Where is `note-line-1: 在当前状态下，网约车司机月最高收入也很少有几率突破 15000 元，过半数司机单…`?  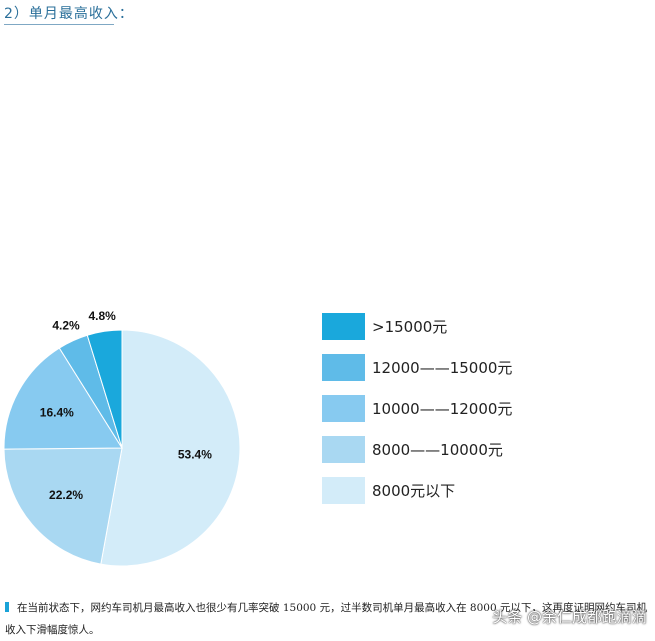 note-line-1: 在当前状态下，网约车司机月最高收入也很少有几率突破 15000 元，过半数司机单… is located at coordinates (332, 608).